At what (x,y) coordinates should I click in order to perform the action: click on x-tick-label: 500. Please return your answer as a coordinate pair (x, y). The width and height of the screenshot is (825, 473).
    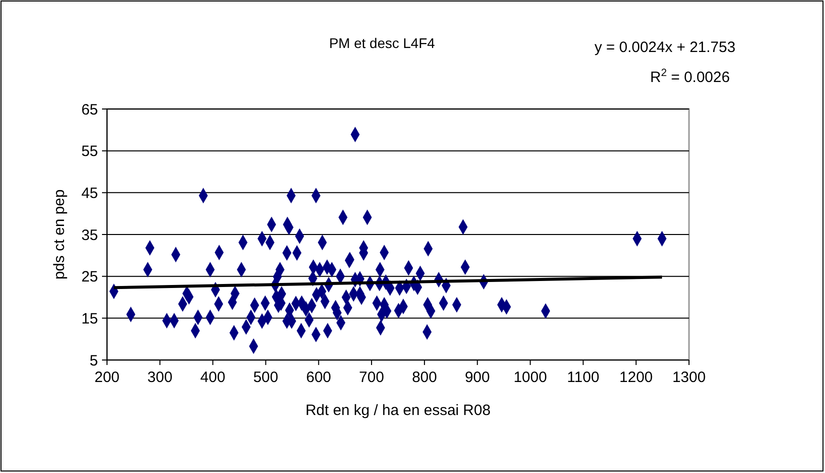
    Looking at the image, I should click on (265, 377).